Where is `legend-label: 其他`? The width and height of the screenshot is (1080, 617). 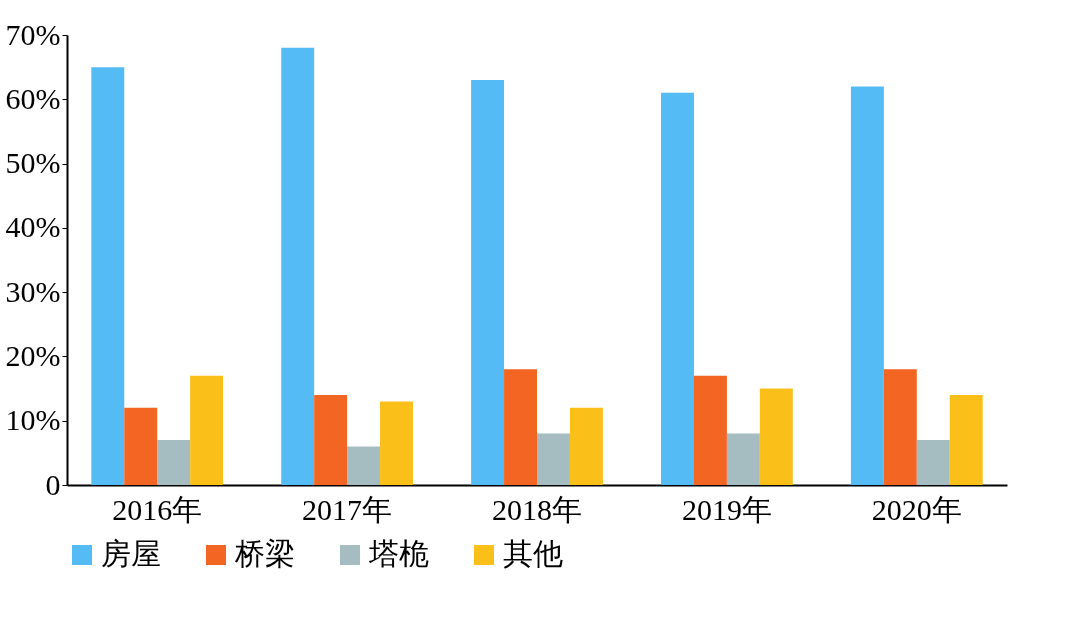
legend-label: 其他 is located at coordinates (533, 553).